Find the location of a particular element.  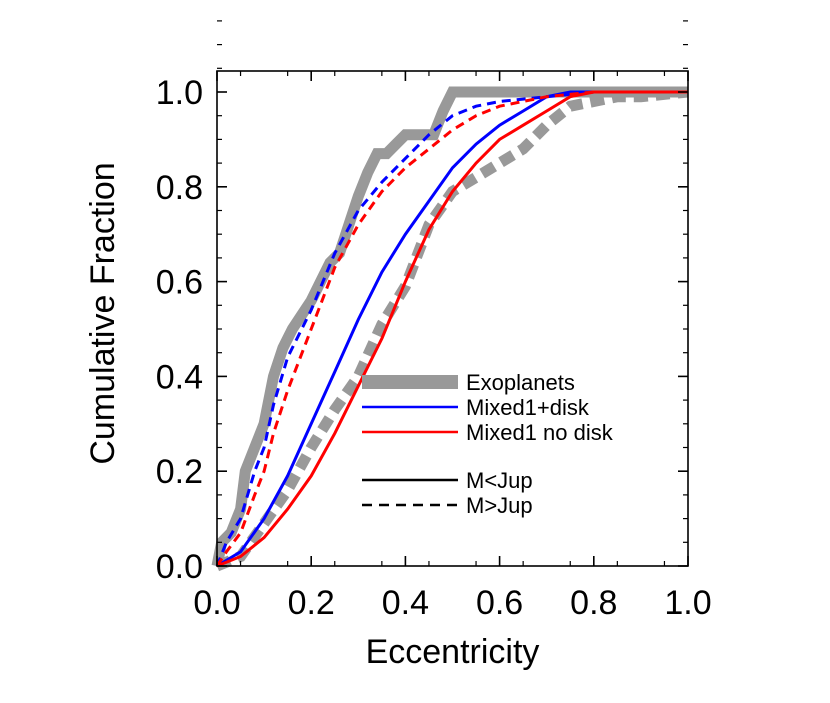

y-tick-label: 0.2 is located at coordinates (179, 472).